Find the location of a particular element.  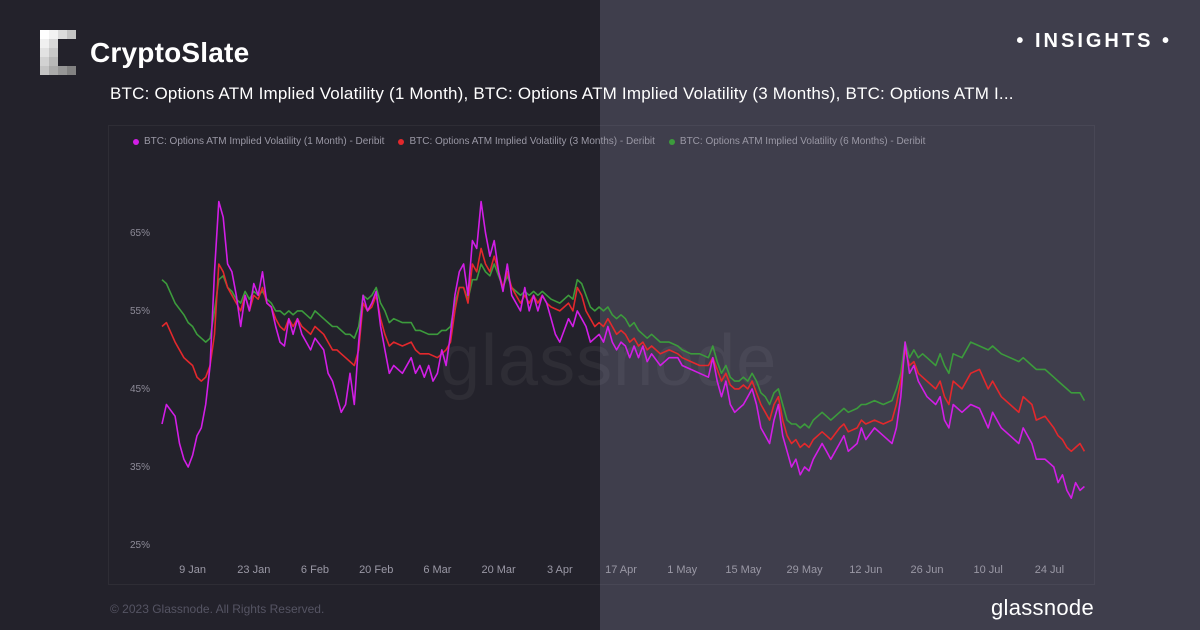

x-tick-label: 17 Apr is located at coordinates (621, 570).